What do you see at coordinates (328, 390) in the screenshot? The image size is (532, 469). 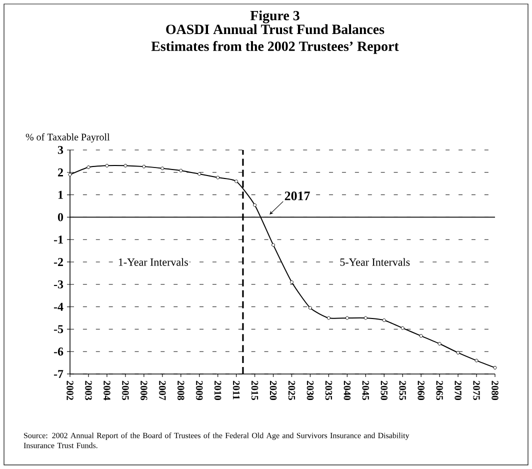 I see `x-tick-label: 2035` at bounding box center [328, 390].